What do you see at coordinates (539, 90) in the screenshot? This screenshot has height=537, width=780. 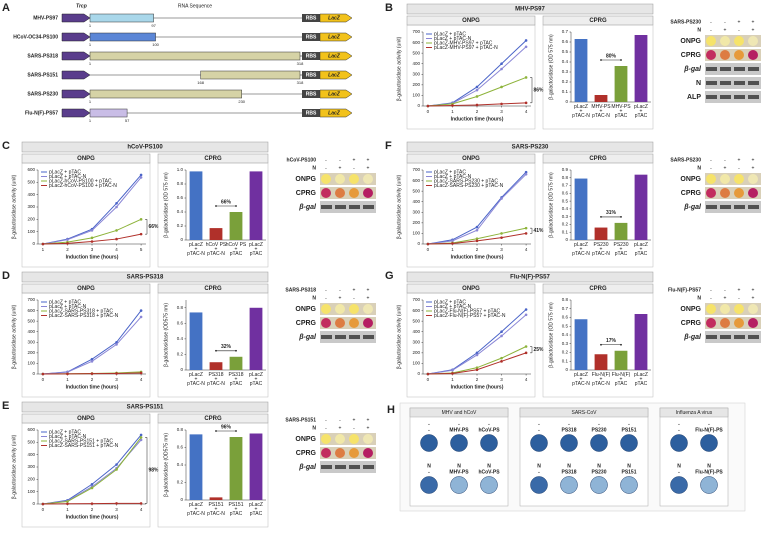 I see `annotation: 86%` at bounding box center [539, 90].